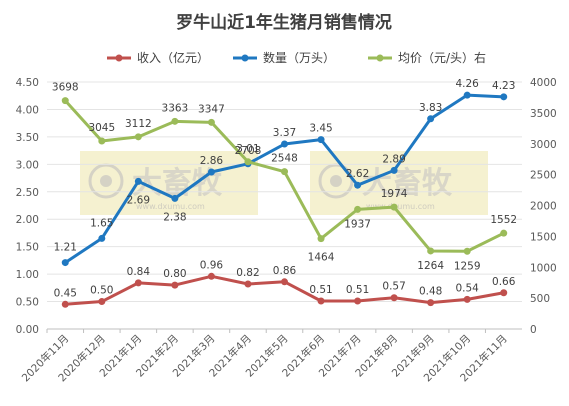 The image size is (569, 406). What do you see at coordinates (65, 293) in the screenshot?
I see `data-label: 0.45` at bounding box center [65, 293].